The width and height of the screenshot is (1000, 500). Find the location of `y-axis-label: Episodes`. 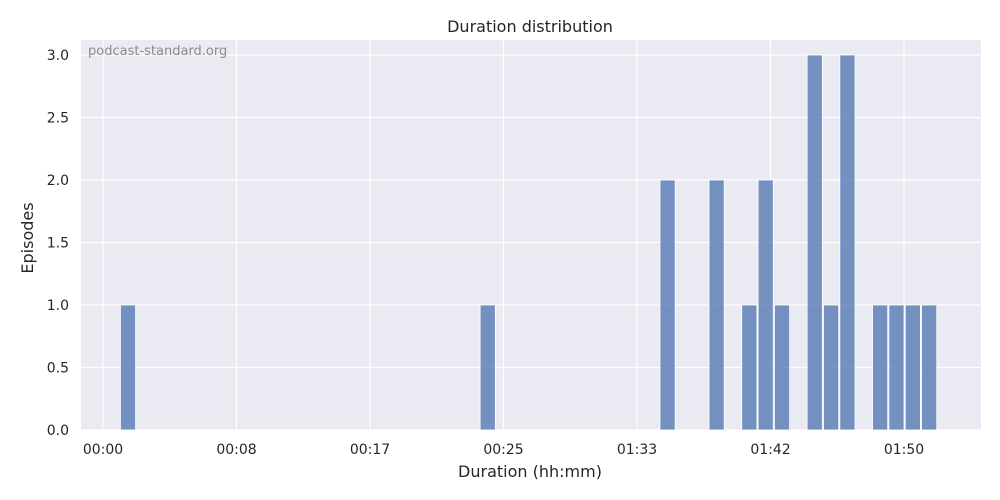

y-axis-label: Episodes is located at coordinates (27, 237).